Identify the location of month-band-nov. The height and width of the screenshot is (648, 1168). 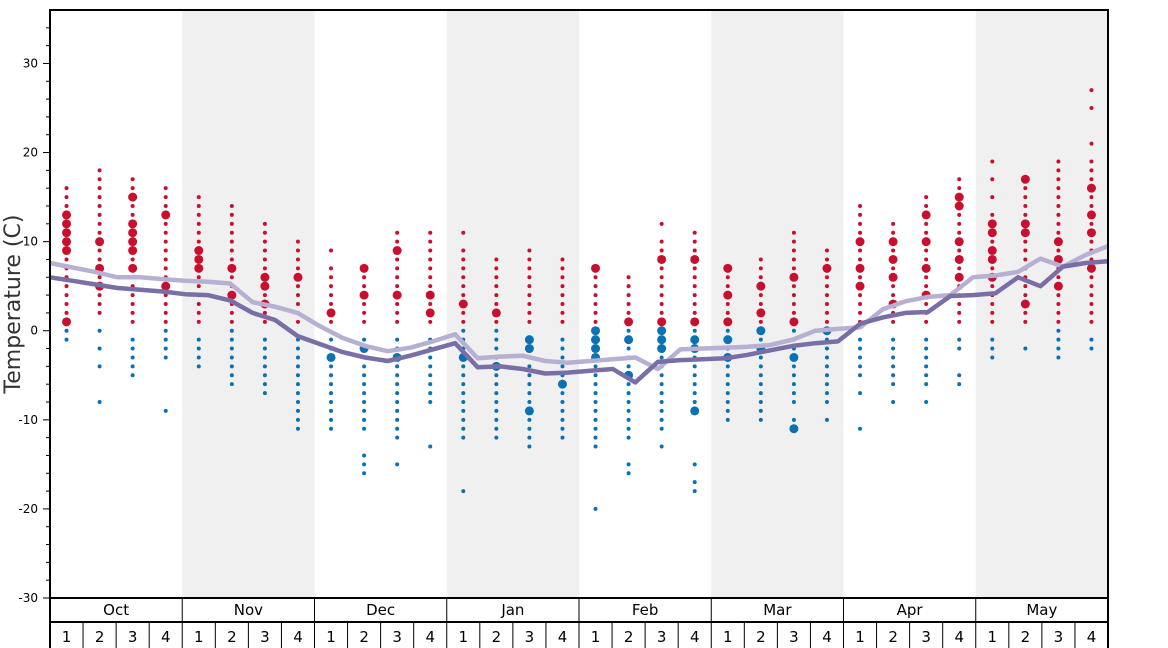
(248, 304).